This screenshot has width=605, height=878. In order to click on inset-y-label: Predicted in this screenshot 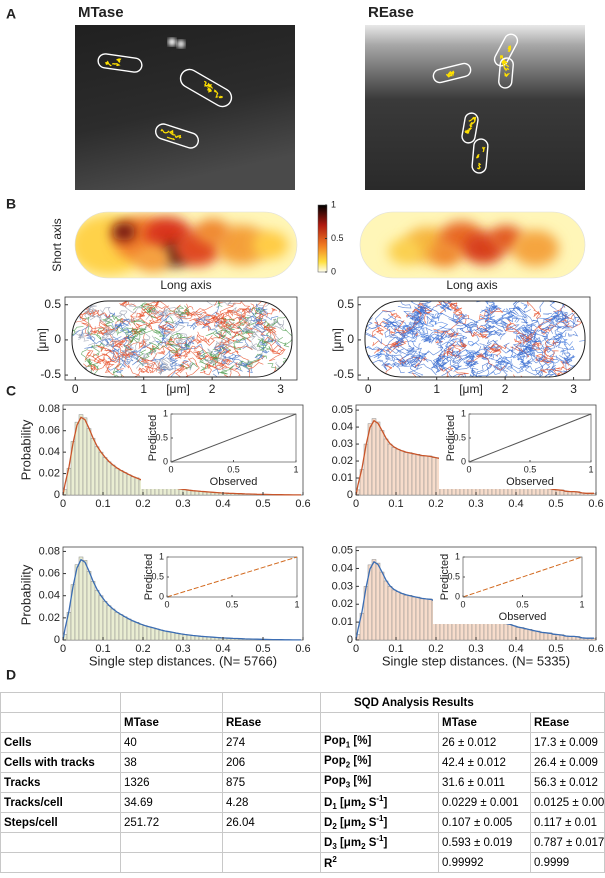, I will do `click(451, 438)`.